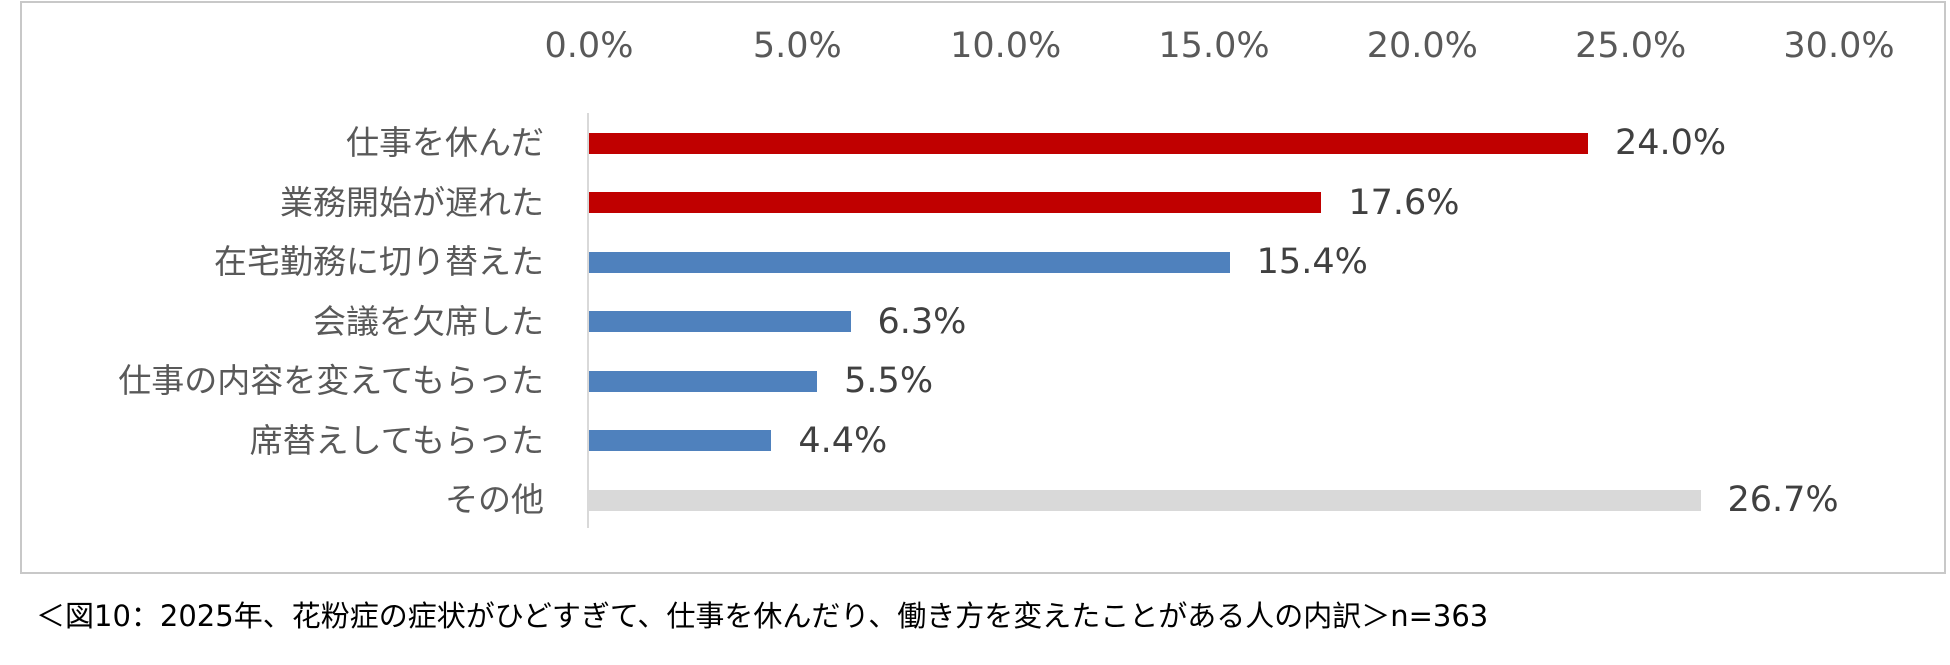 This screenshot has height=665, width=1950. What do you see at coordinates (396, 440) in the screenshot?
I see `category-label: 席替えしてもらった` at bounding box center [396, 440].